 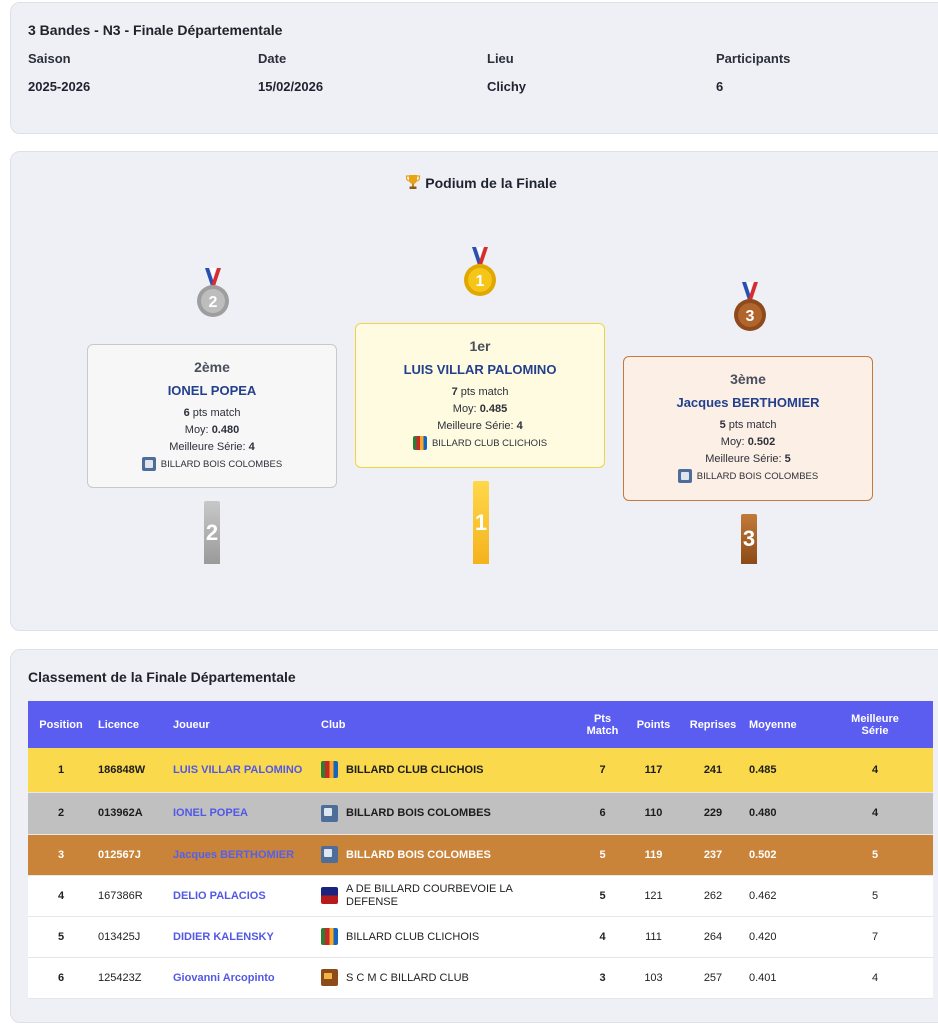 I want to click on cell-reprises: 229, so click(x=713, y=813).